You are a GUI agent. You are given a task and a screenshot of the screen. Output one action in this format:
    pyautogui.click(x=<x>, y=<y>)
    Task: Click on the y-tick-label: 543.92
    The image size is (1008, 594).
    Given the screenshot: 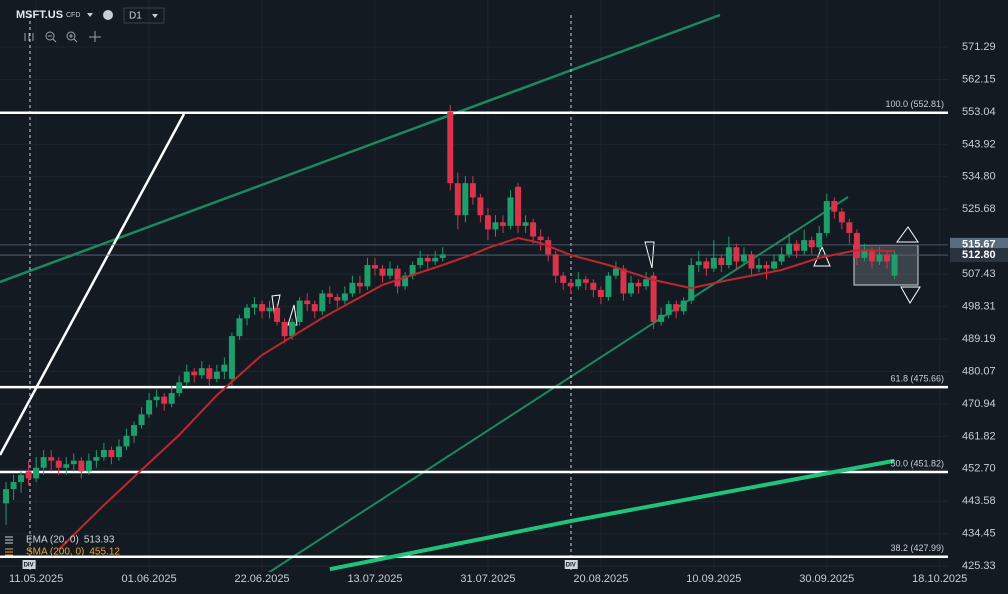 What is the action you would take?
    pyautogui.click(x=979, y=144)
    